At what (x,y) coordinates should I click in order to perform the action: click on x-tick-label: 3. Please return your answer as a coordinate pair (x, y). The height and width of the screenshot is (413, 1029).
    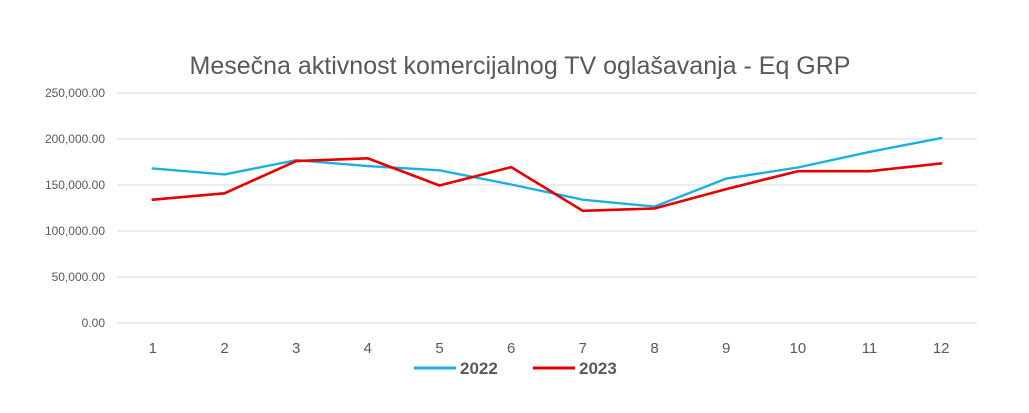
    Looking at the image, I should click on (296, 348).